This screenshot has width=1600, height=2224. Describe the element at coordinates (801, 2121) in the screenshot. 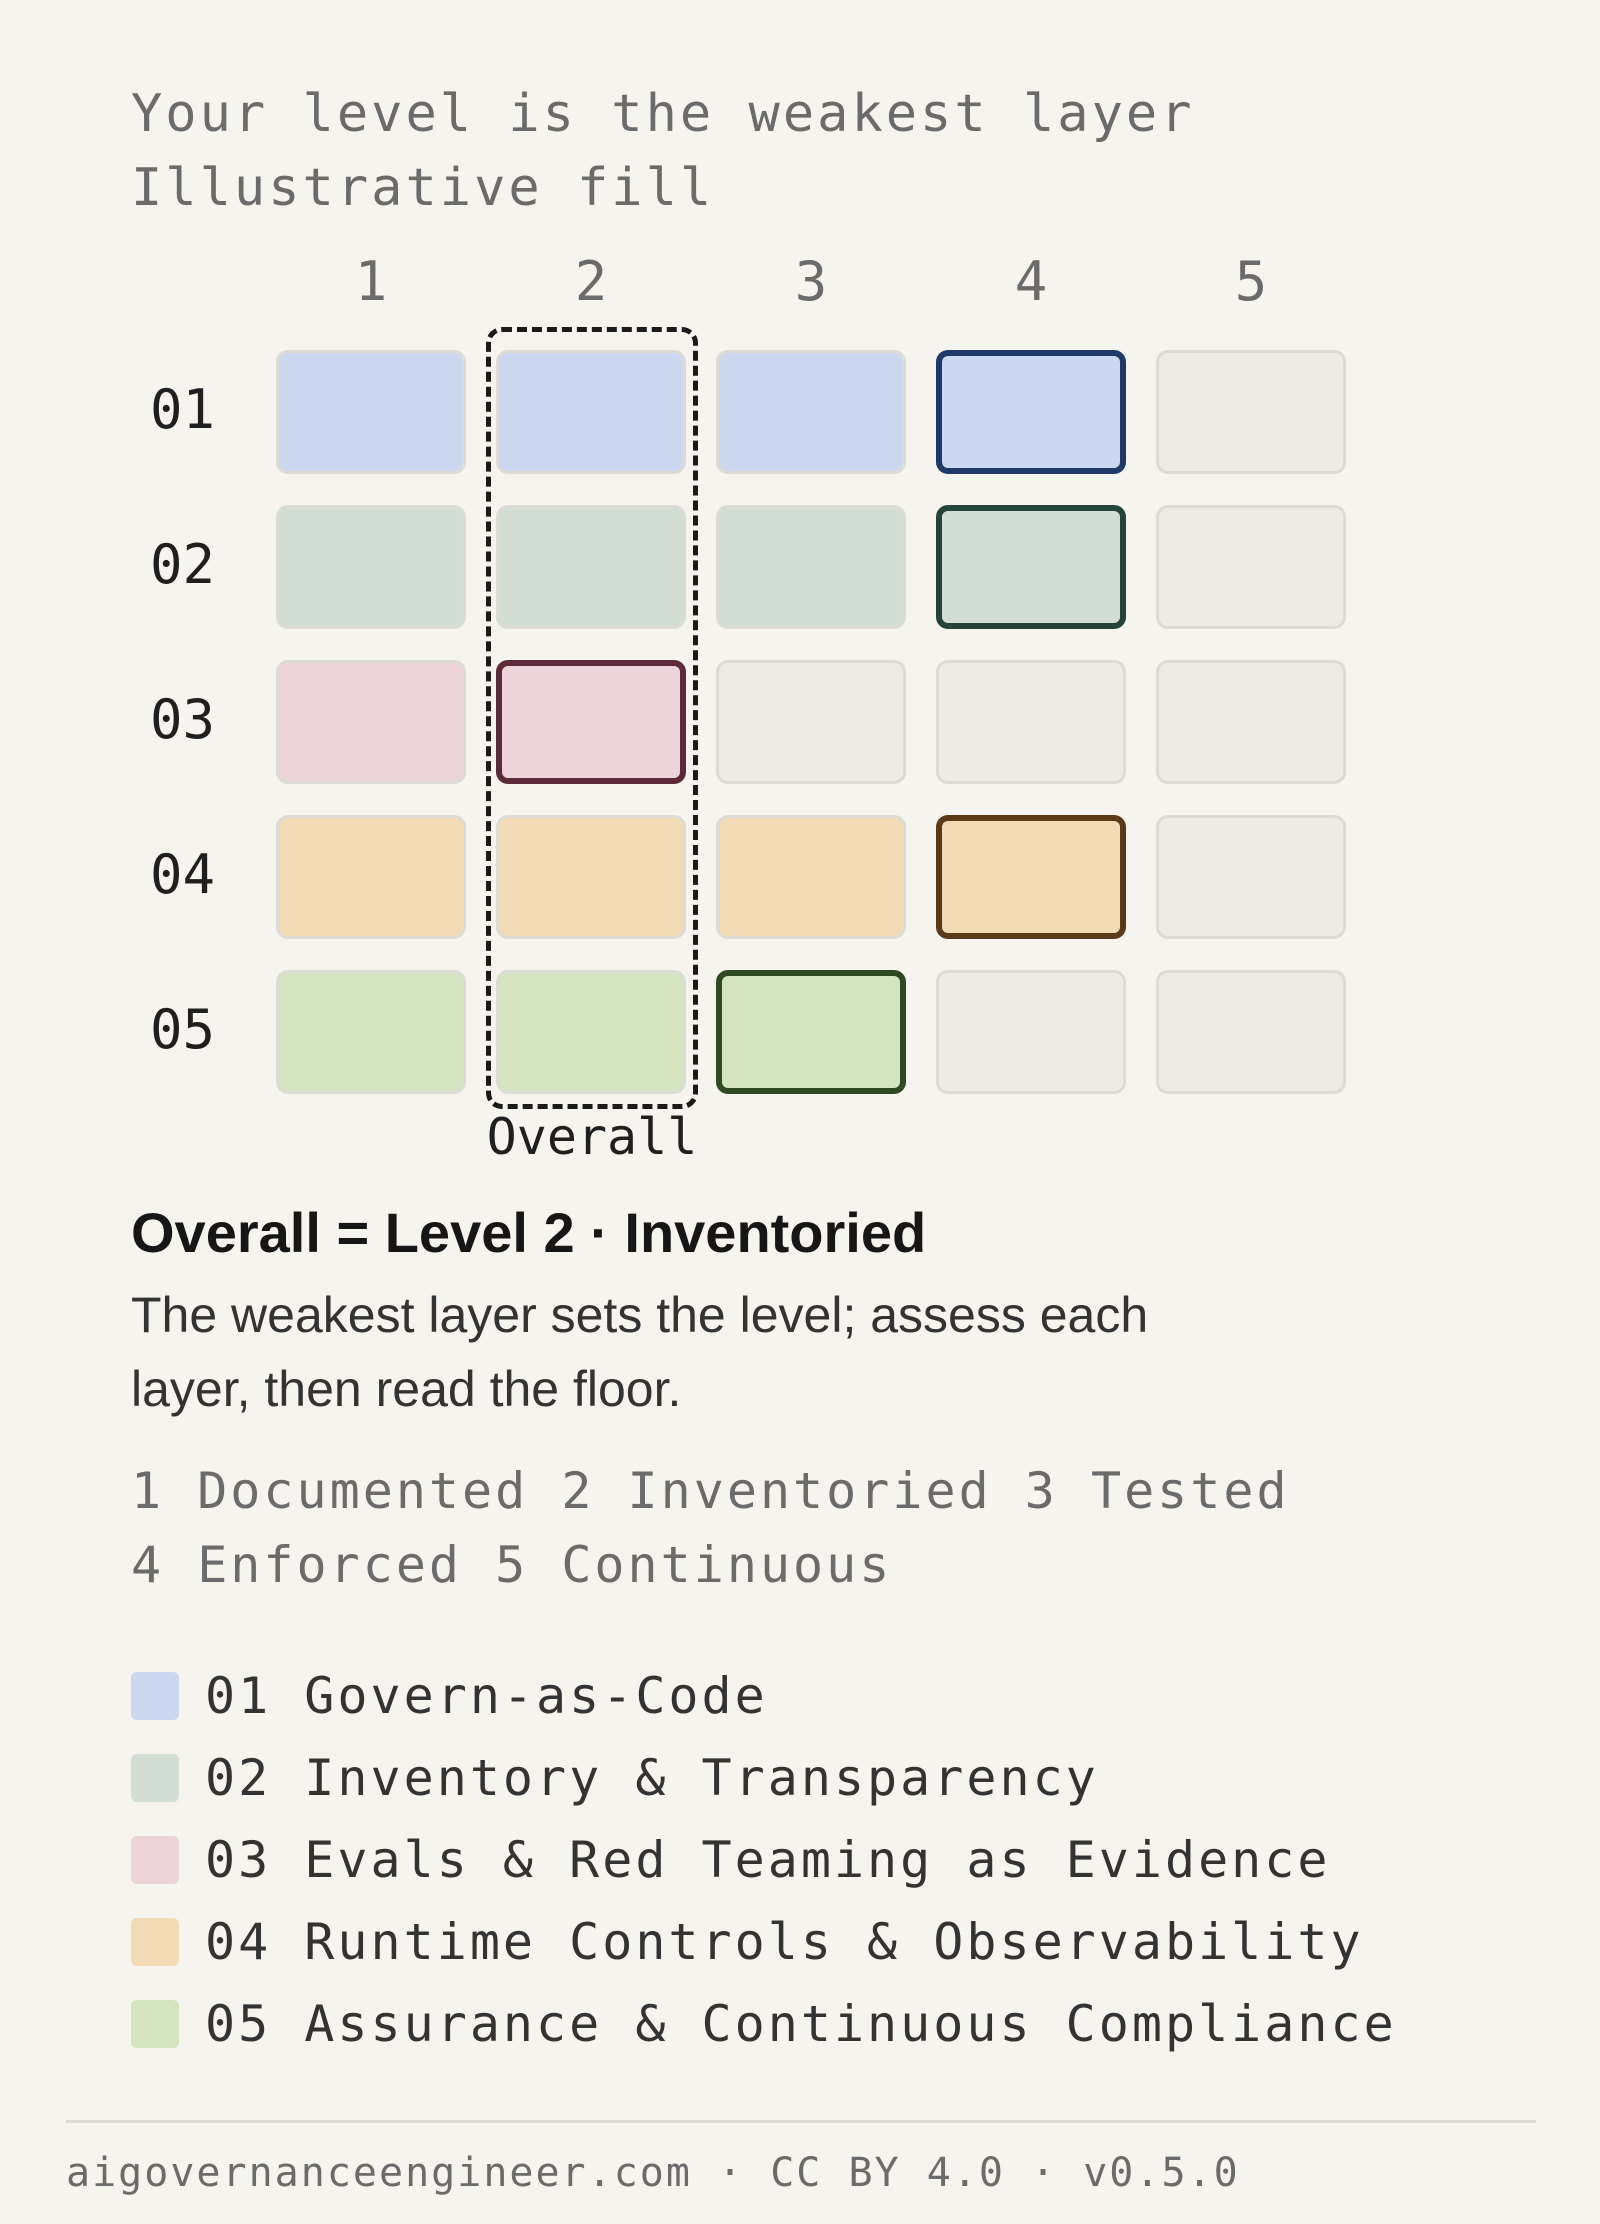

I see `footer-divider` at that location.